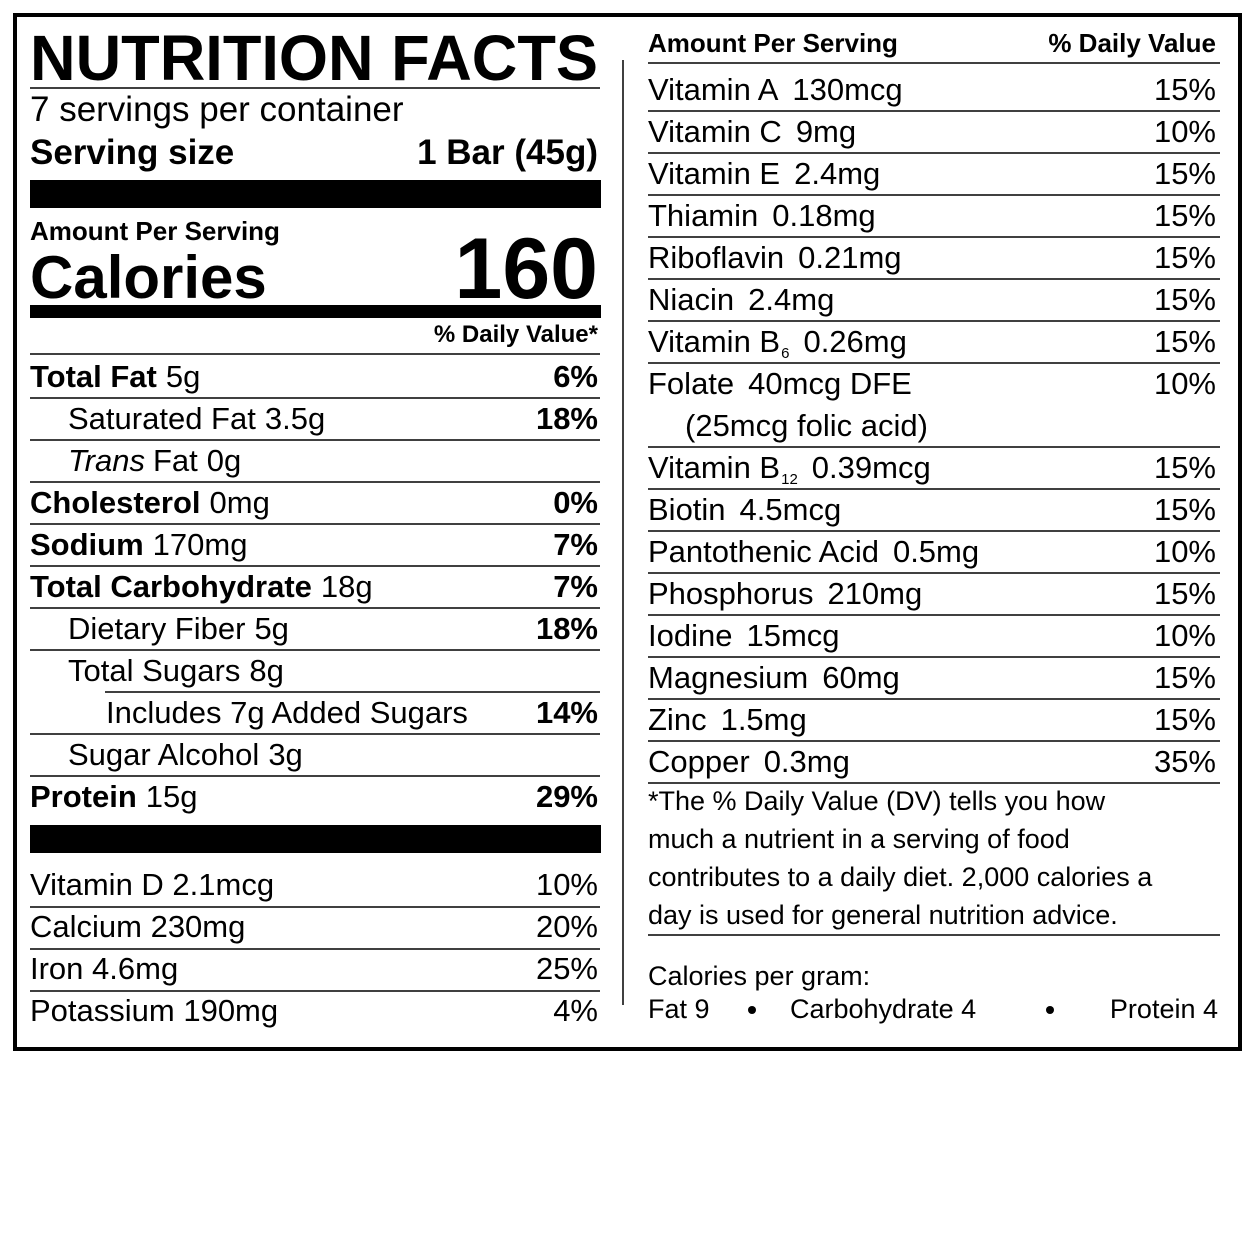  I want to click on vitamin-row: Pantothenic Acid 0.5mg, so click(813, 551).